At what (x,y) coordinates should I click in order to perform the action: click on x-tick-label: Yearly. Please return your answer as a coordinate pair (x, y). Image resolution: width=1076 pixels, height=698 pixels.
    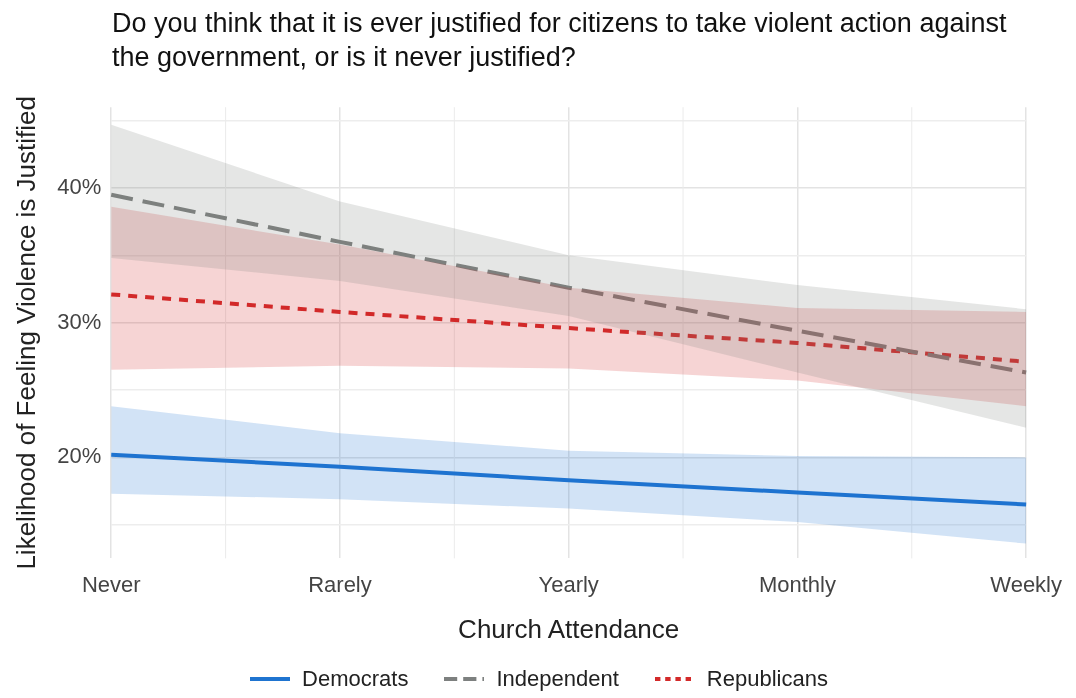
    Looking at the image, I should click on (568, 584).